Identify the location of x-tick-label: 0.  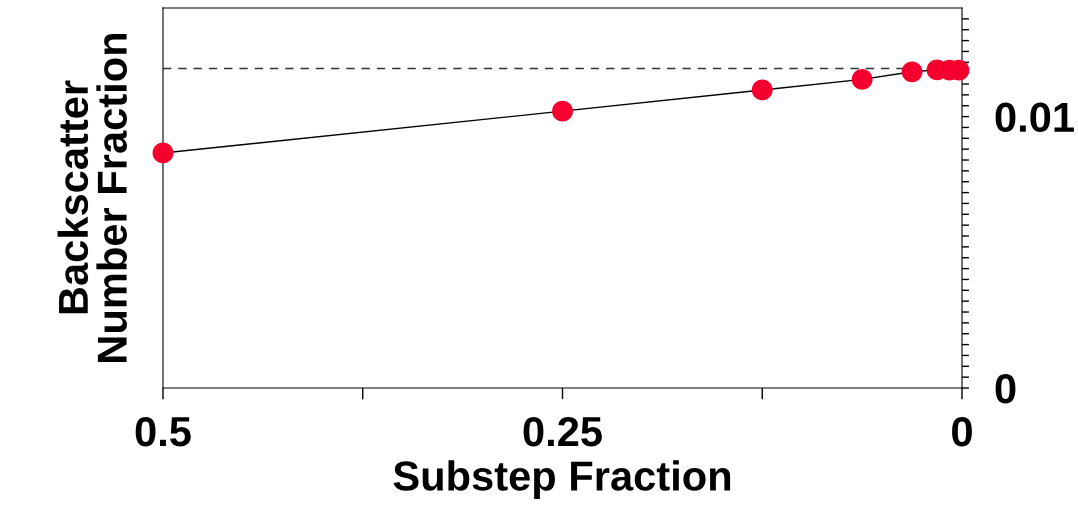
(962, 431).